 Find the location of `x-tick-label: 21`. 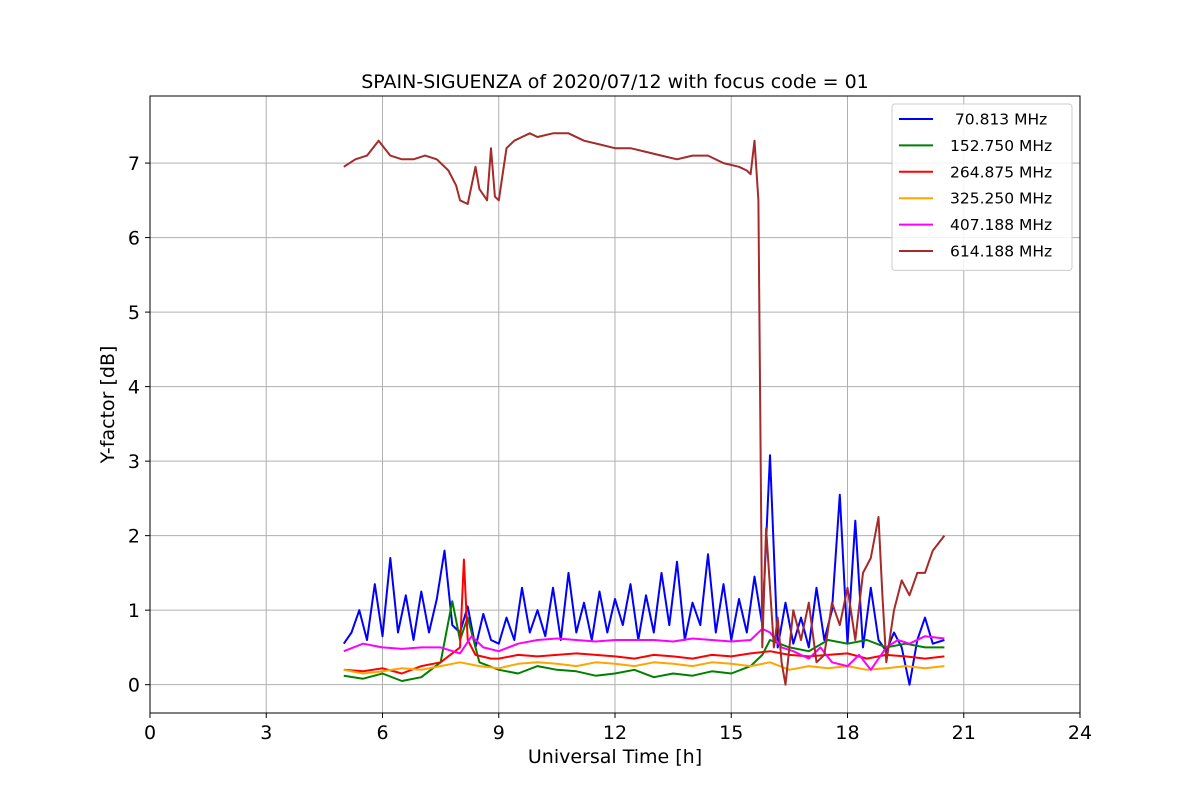

x-tick-label: 21 is located at coordinates (964, 733).